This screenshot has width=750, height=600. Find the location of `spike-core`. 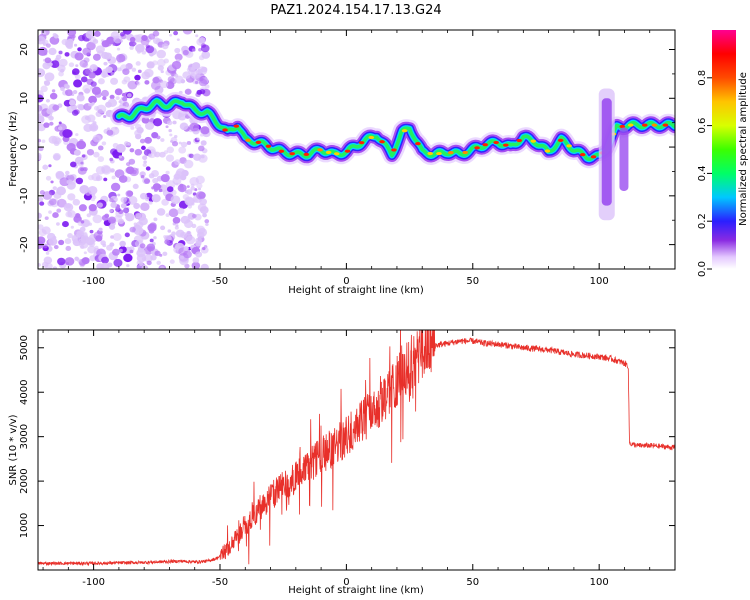

spike-core is located at coordinates (606, 152).